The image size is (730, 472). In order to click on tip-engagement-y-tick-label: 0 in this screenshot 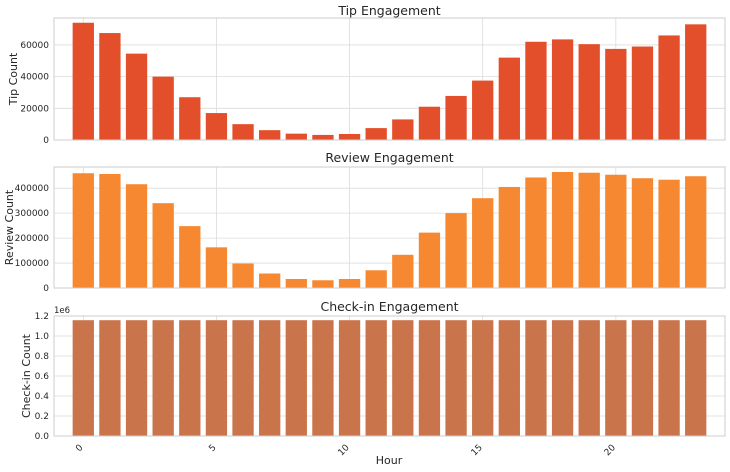, I will do `click(46, 141)`.